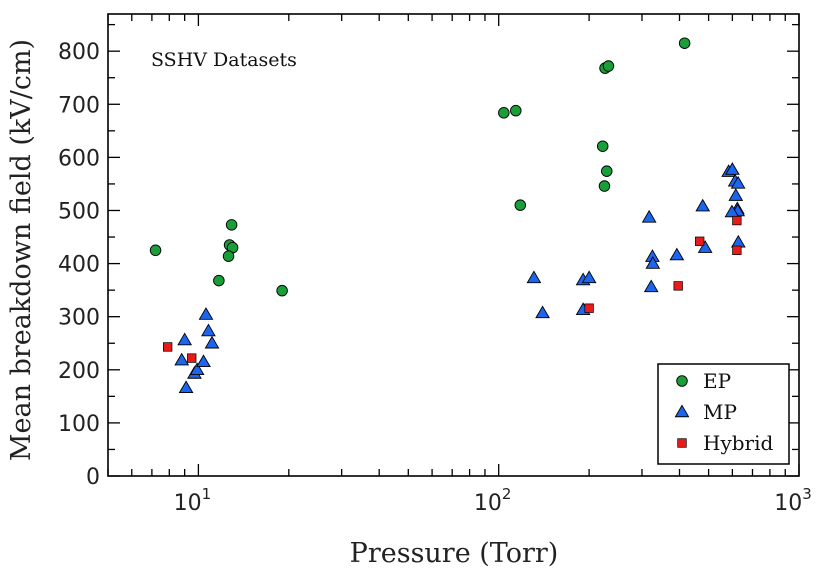 This screenshot has height=577, width=830. I want to click on legend-marker-mp, so click(682, 411).